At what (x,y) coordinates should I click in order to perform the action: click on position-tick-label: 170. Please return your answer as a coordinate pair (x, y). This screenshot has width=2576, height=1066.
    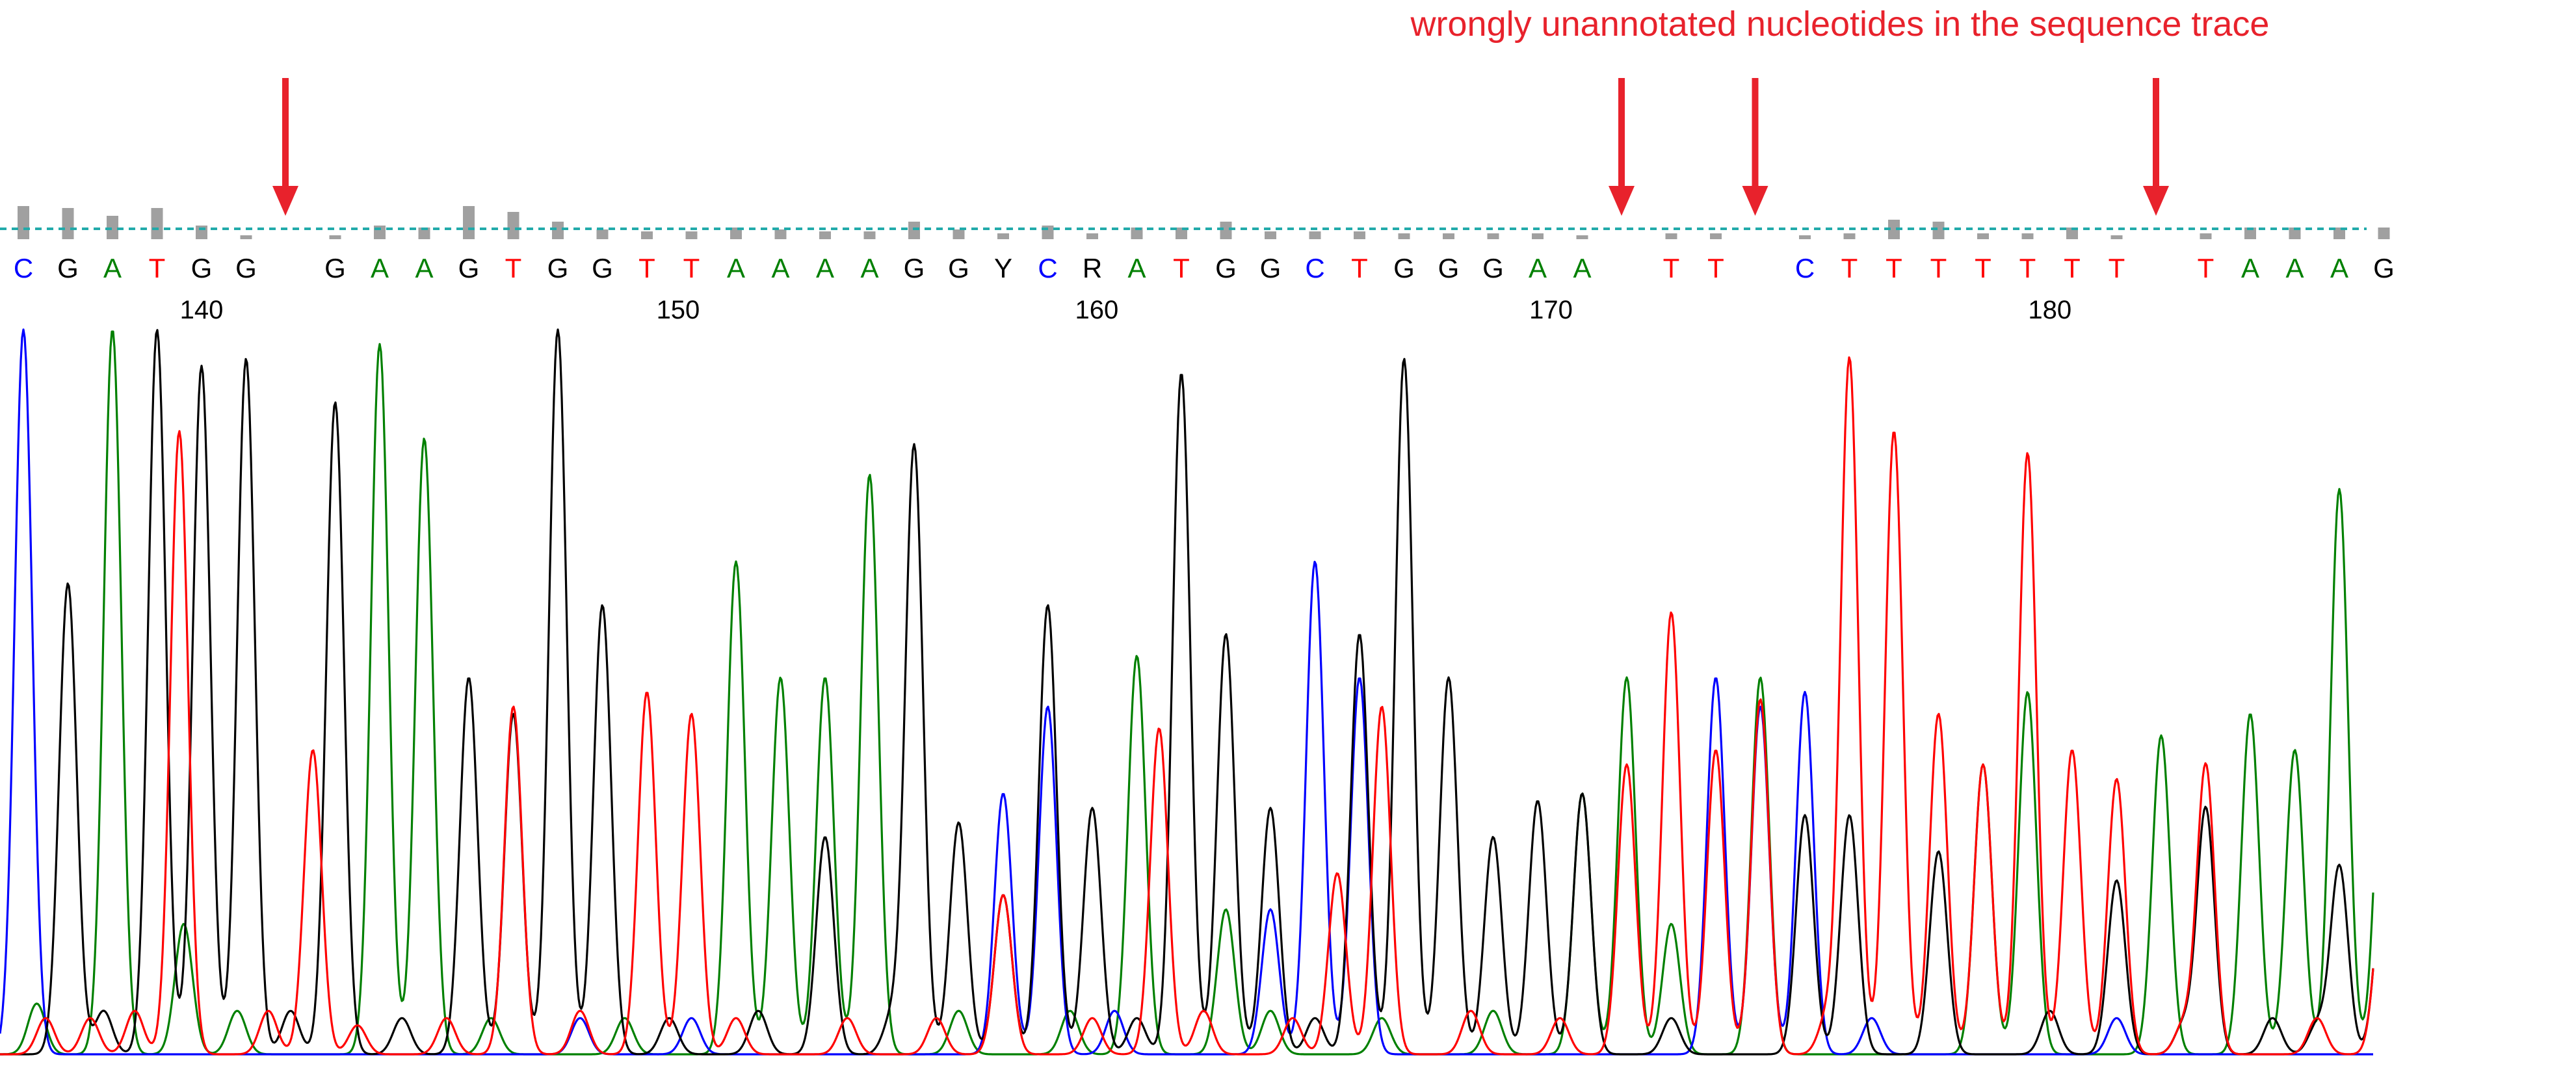
    Looking at the image, I should click on (1551, 310).